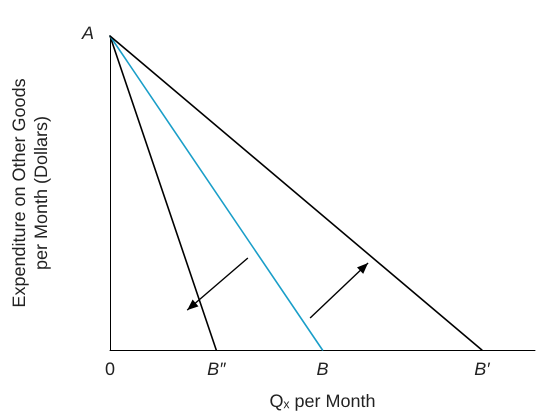 The height and width of the screenshot is (416, 540). I want to click on x-tick-label: B″, so click(216, 369).